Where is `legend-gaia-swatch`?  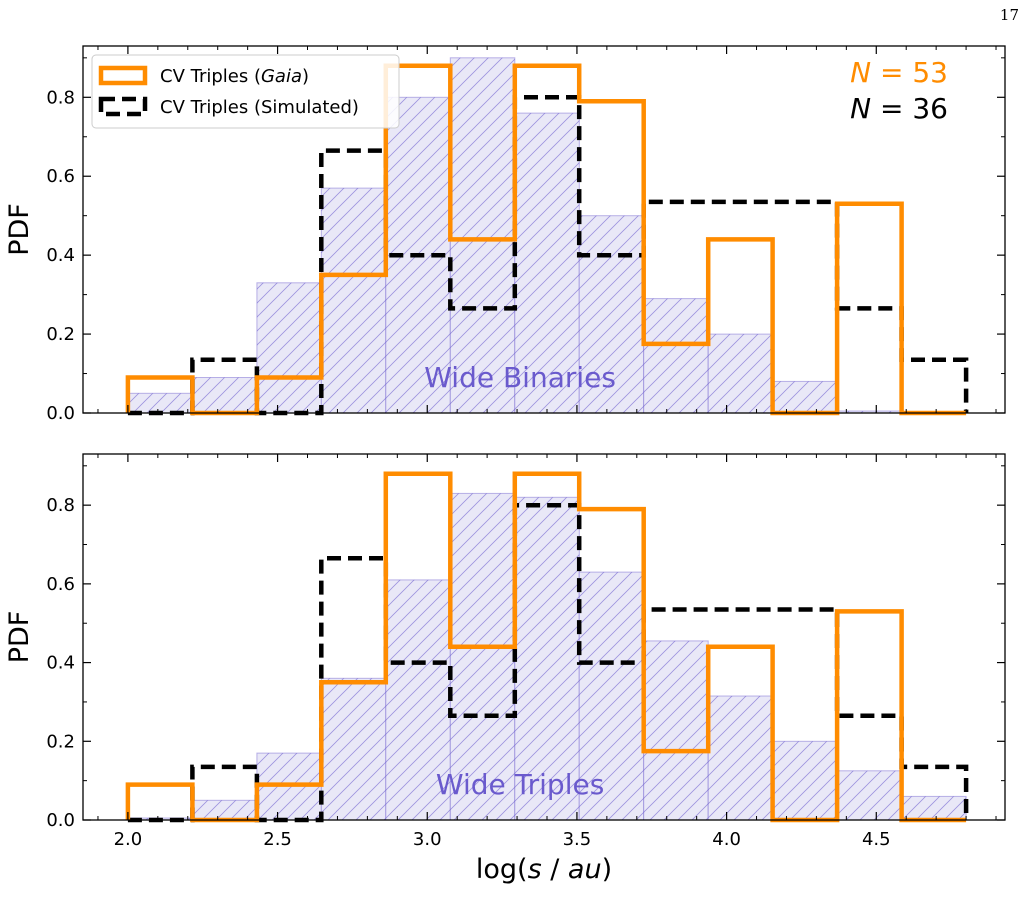
legend-gaia-swatch is located at coordinates (123, 75).